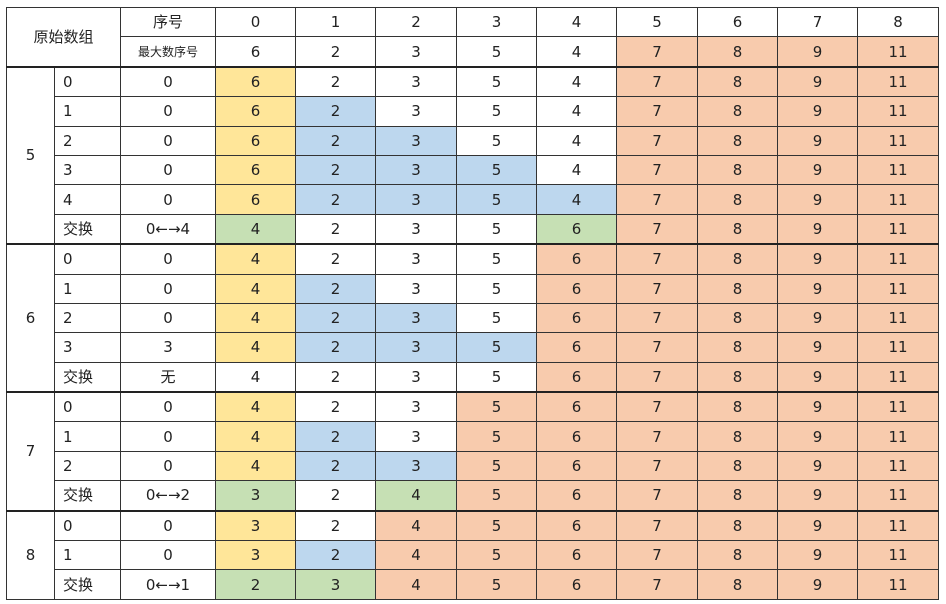  What do you see at coordinates (168, 496) in the screenshot?
I see `max-index: 0←→2` at bounding box center [168, 496].